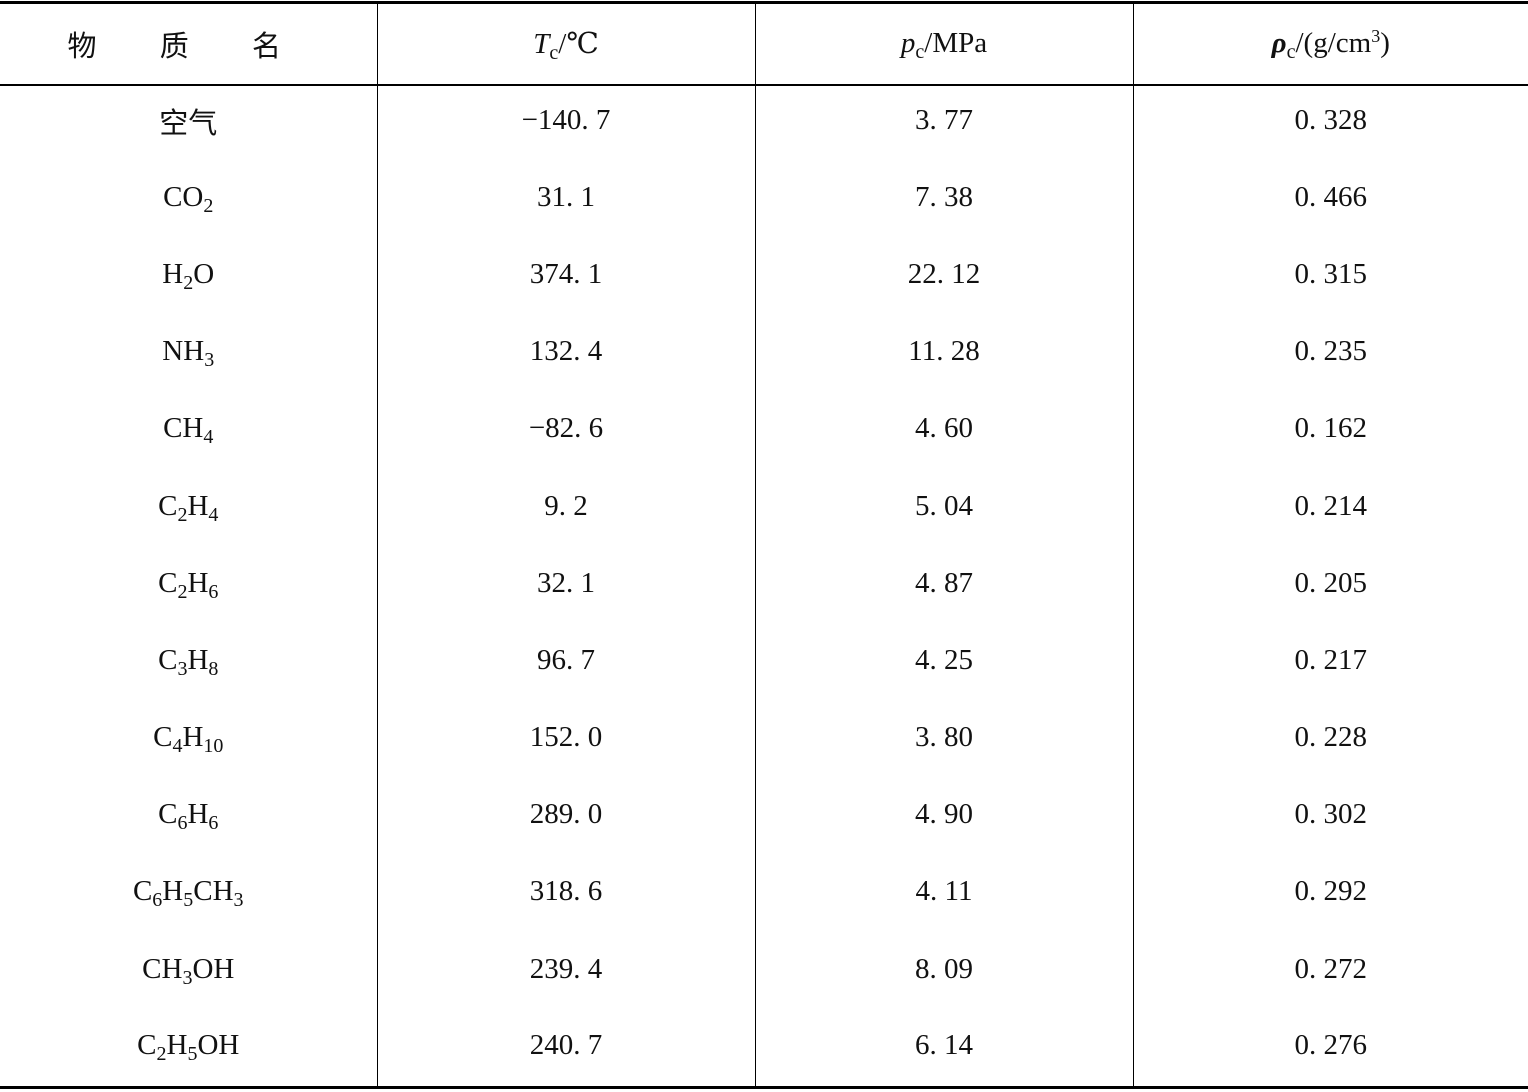 The height and width of the screenshot is (1092, 1528). Describe the element at coordinates (1330, 586) in the screenshot. I see `cell-critical-density: 0. 205` at that location.